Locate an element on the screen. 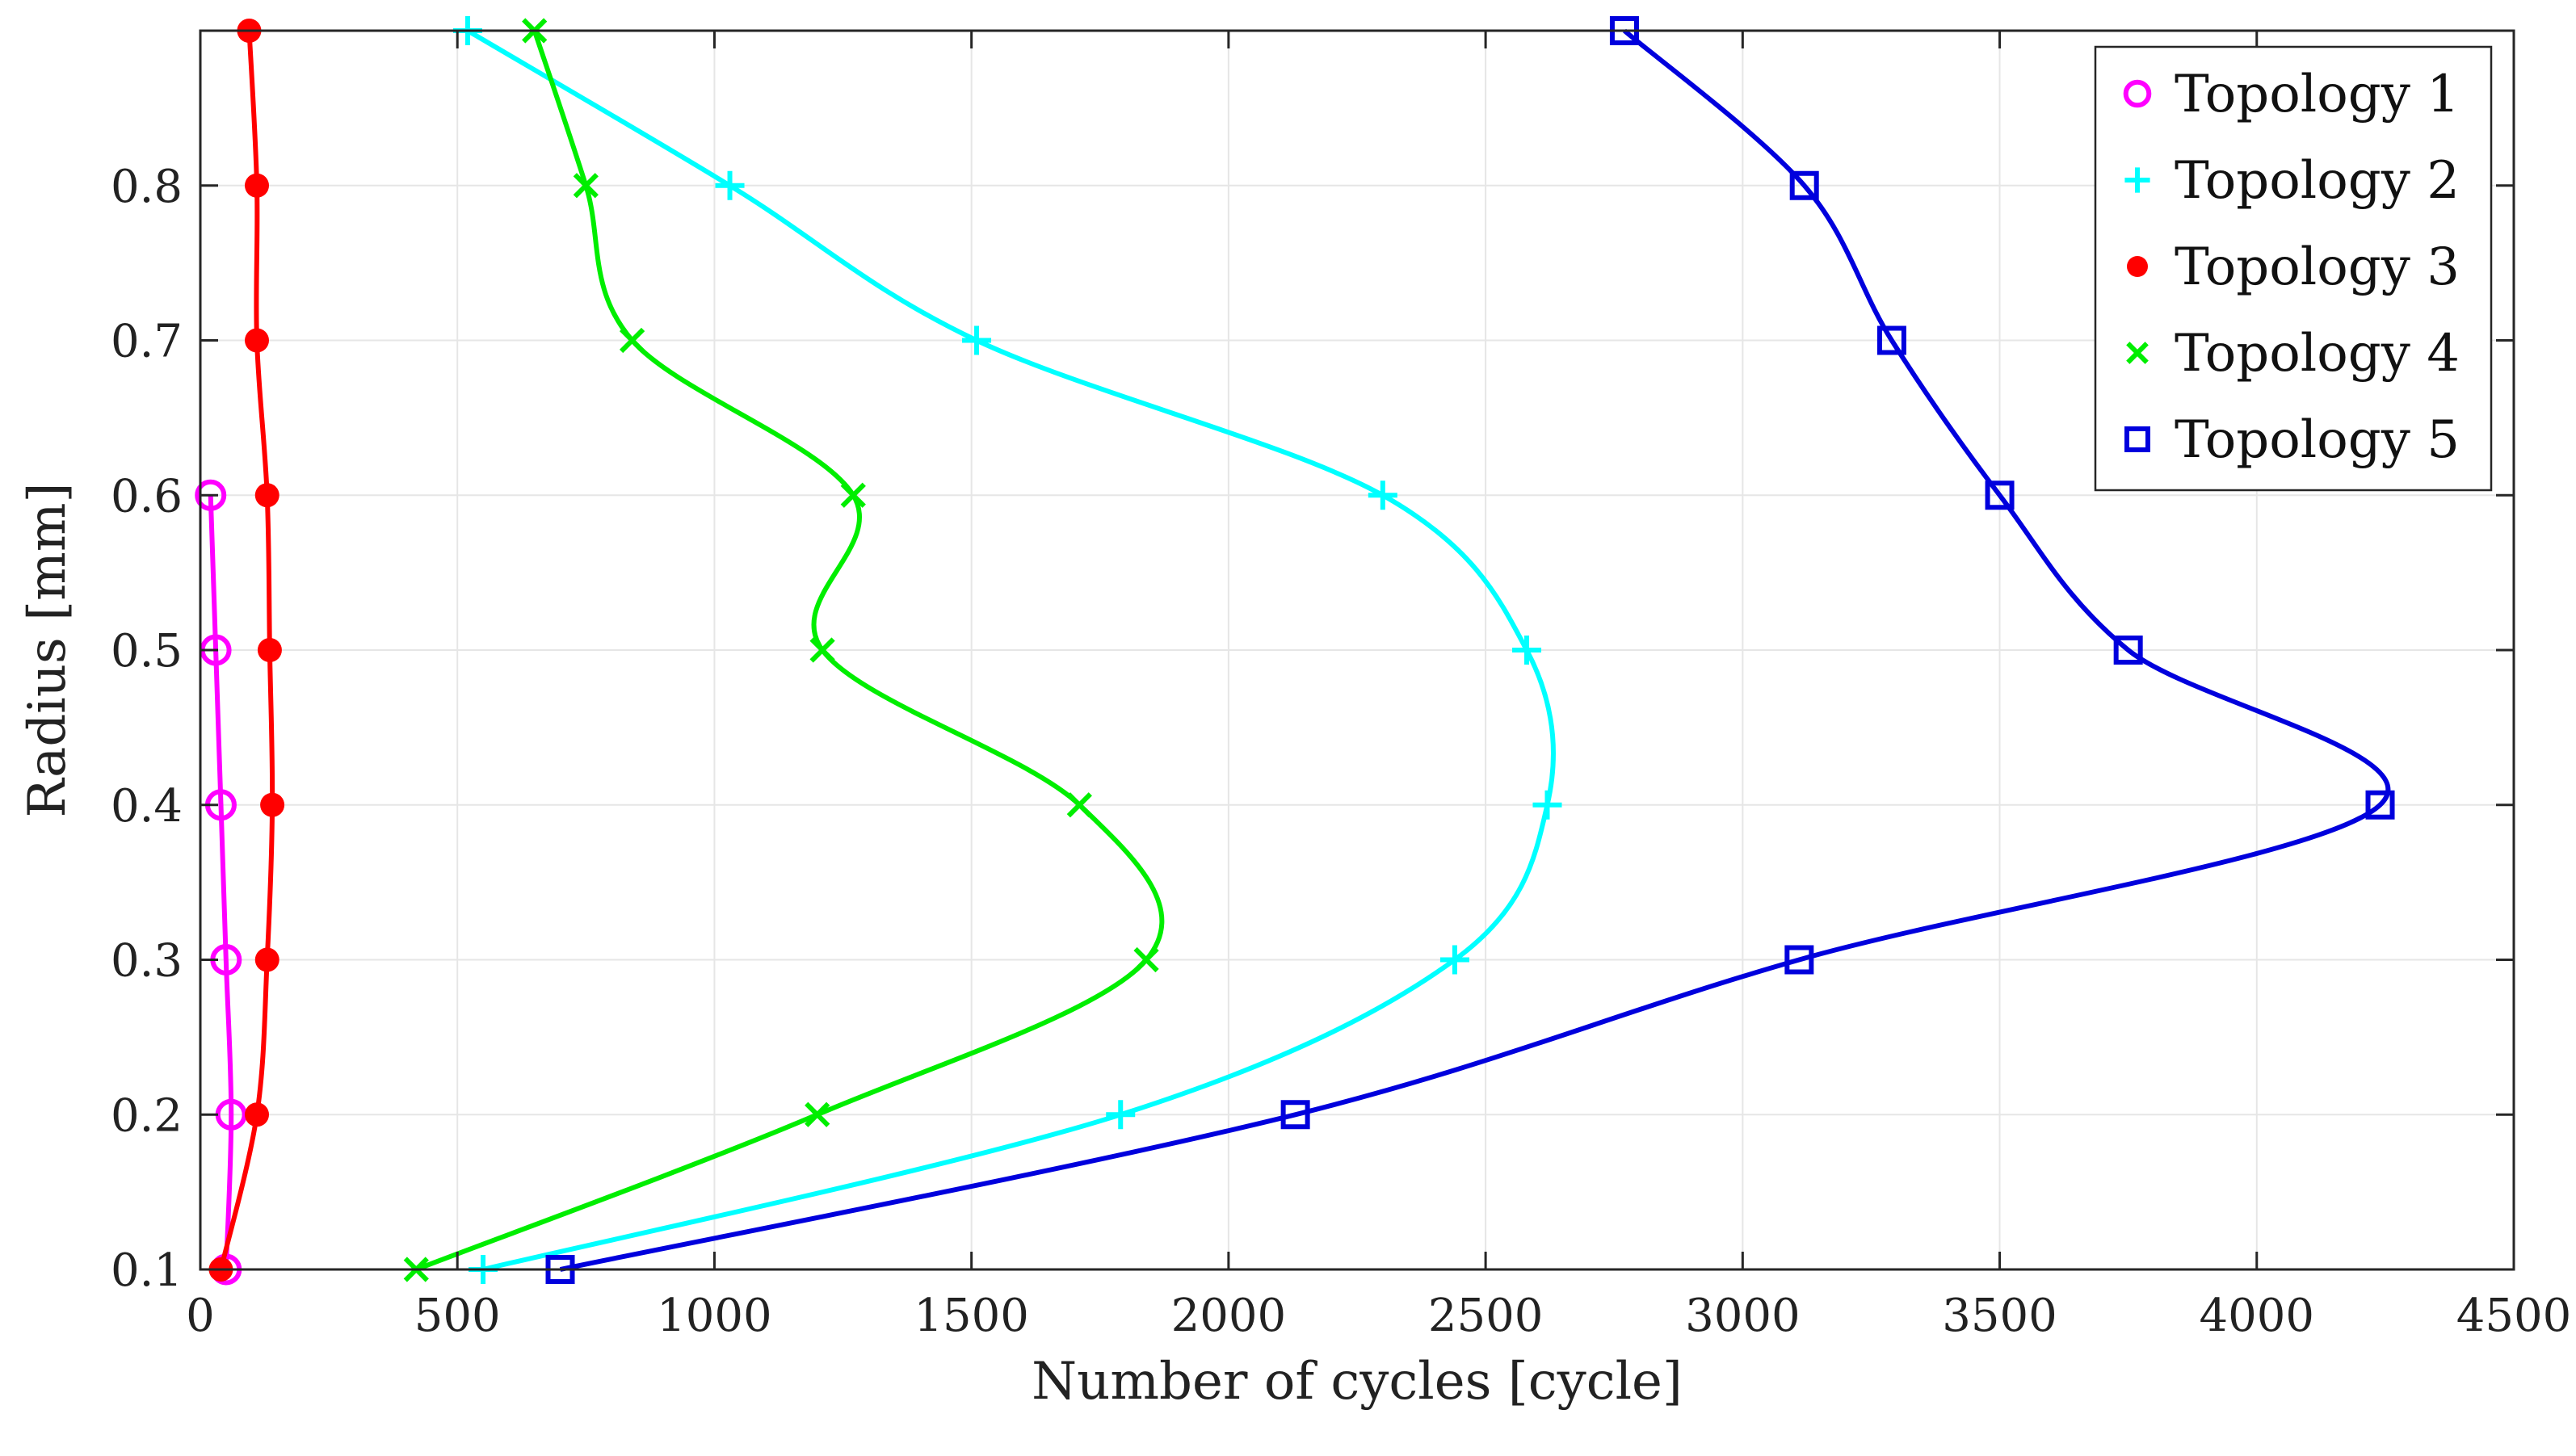 This screenshot has width=2576, height=1456. y-tick-label: 0.5 is located at coordinates (147, 651).